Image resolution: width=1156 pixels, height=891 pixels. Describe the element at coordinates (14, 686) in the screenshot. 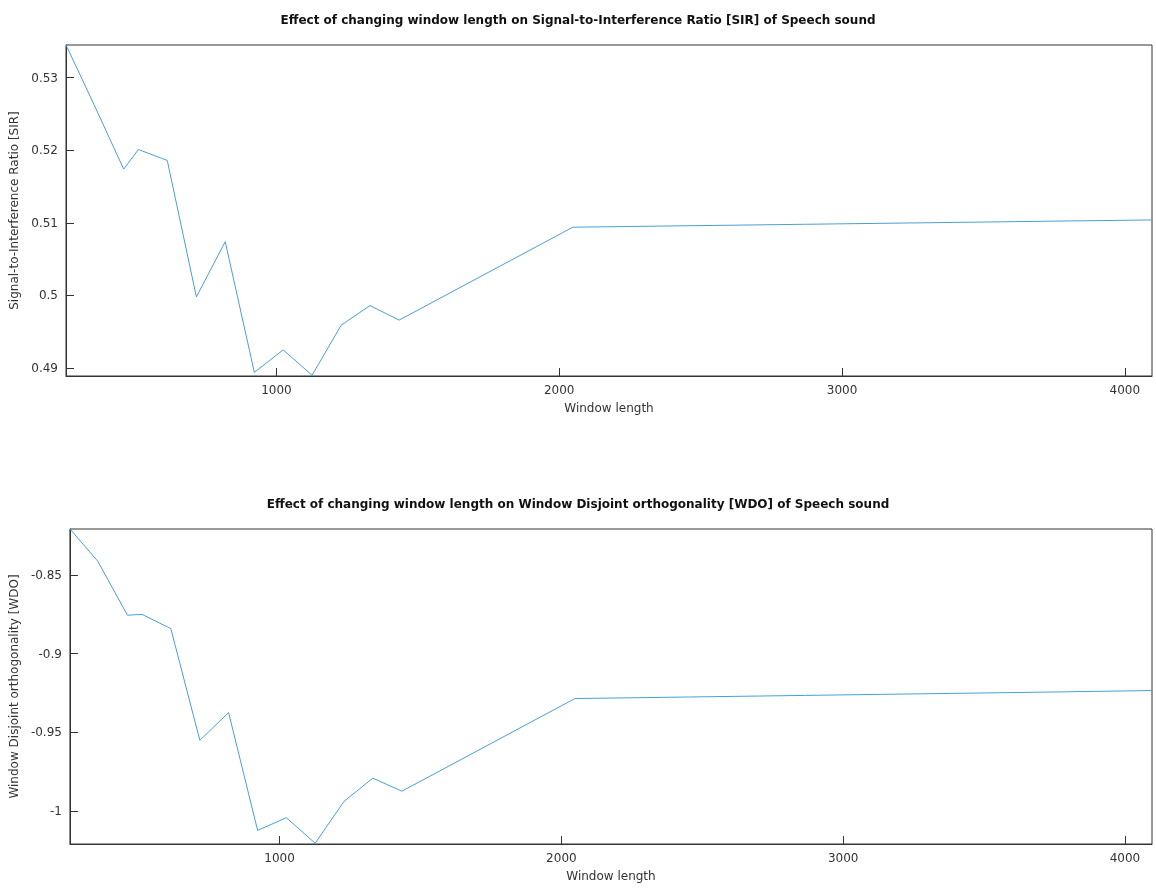

I see `y-axis-title: Window Disjoint orthogonality [WDO]` at that location.